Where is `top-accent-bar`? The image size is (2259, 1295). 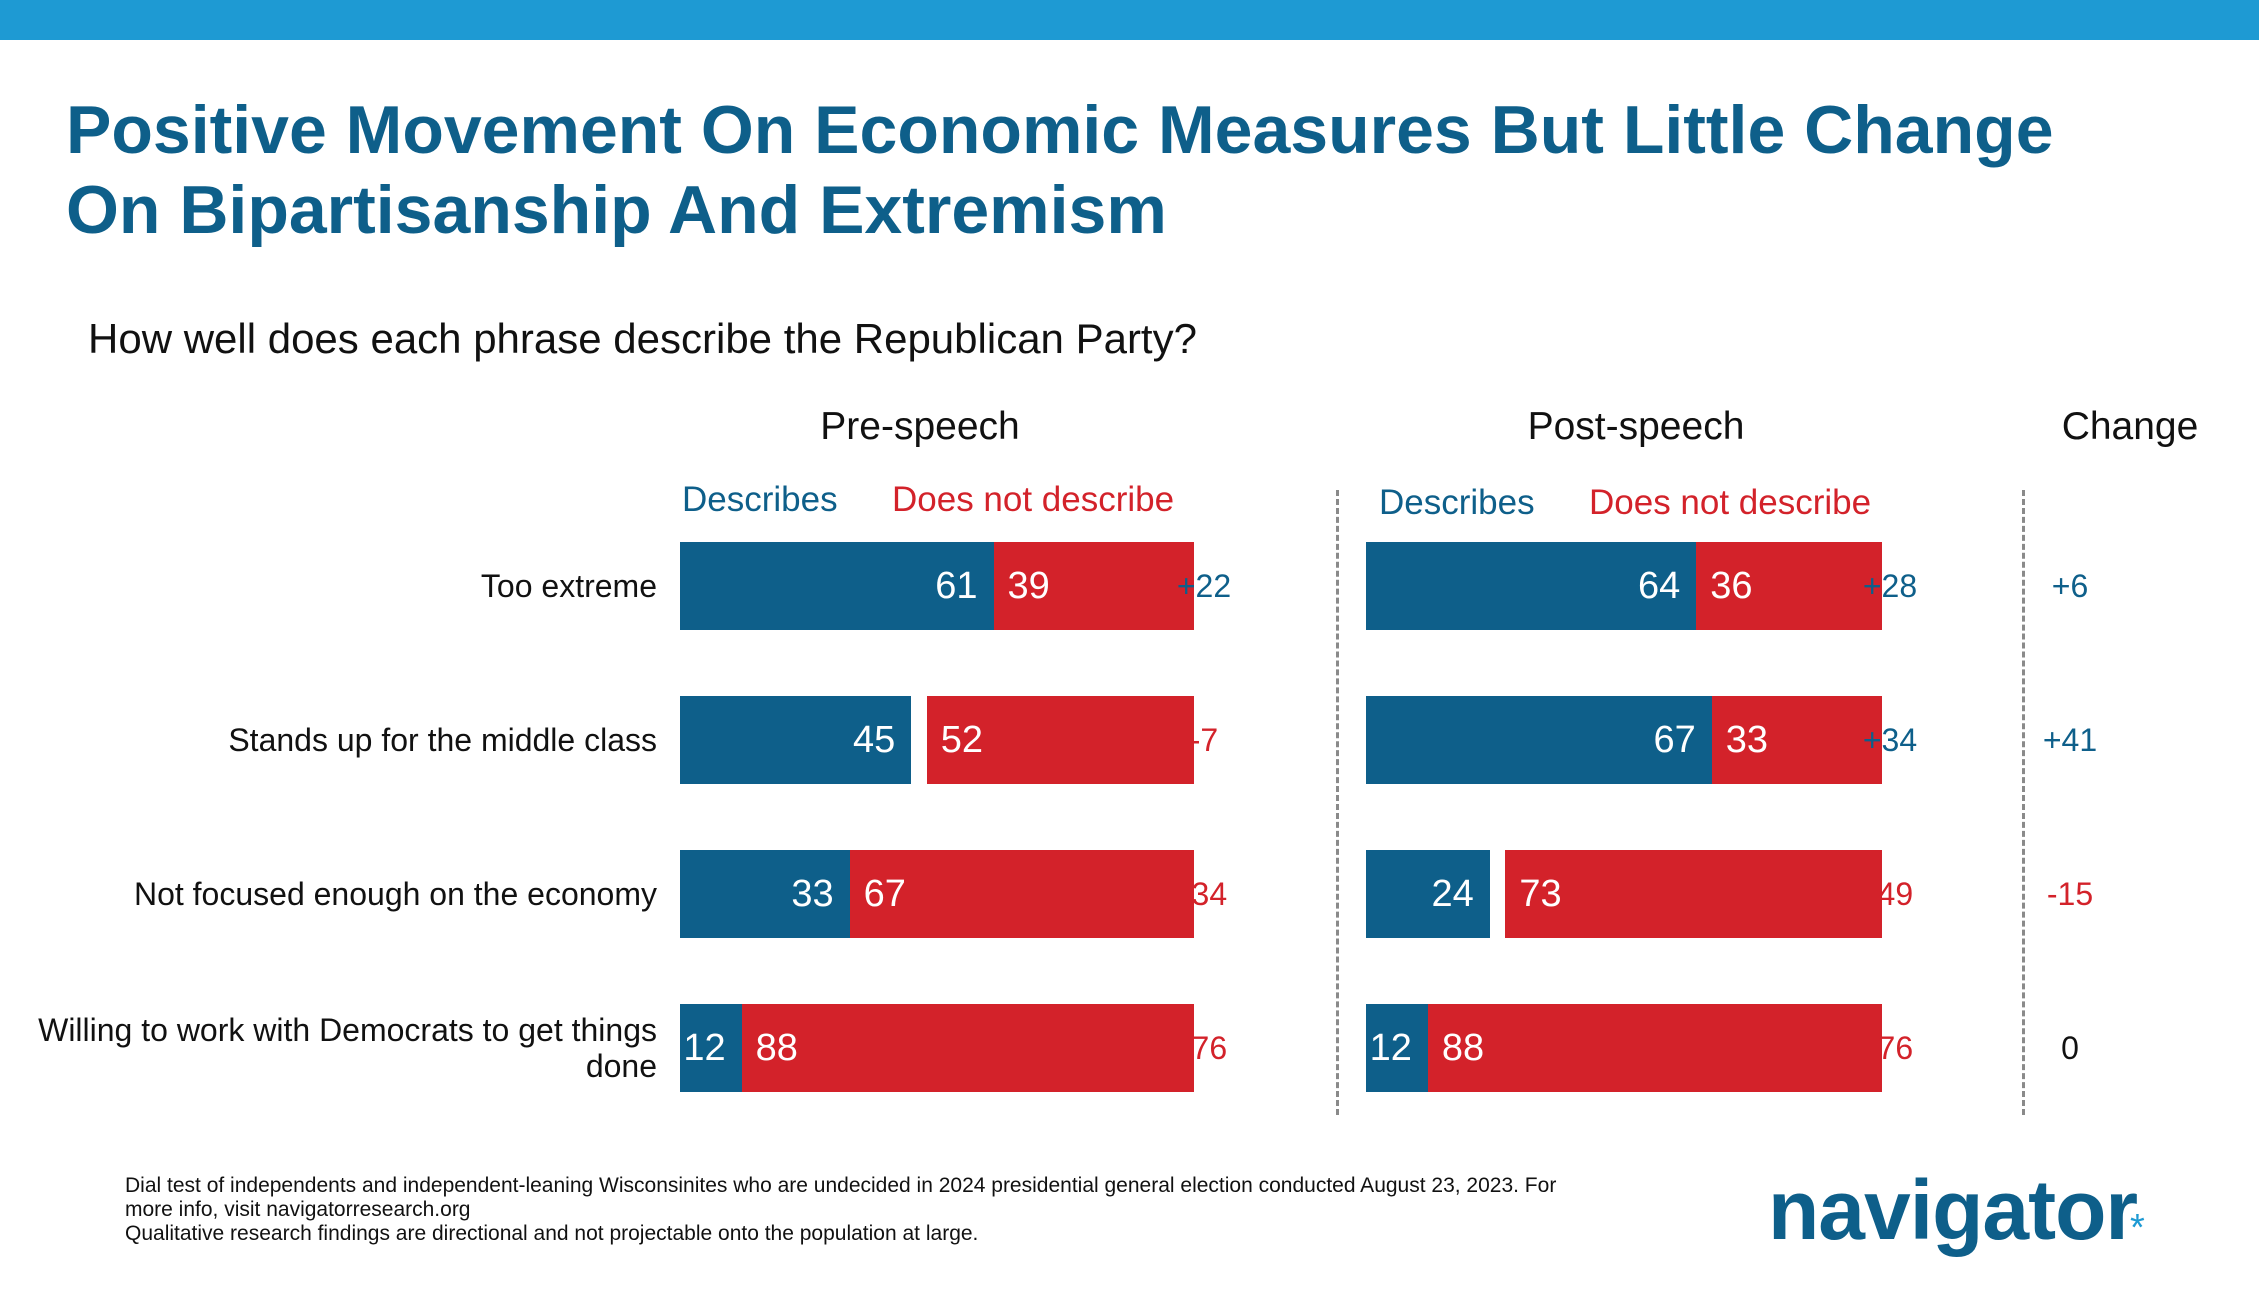
top-accent-bar is located at coordinates (1129, 20).